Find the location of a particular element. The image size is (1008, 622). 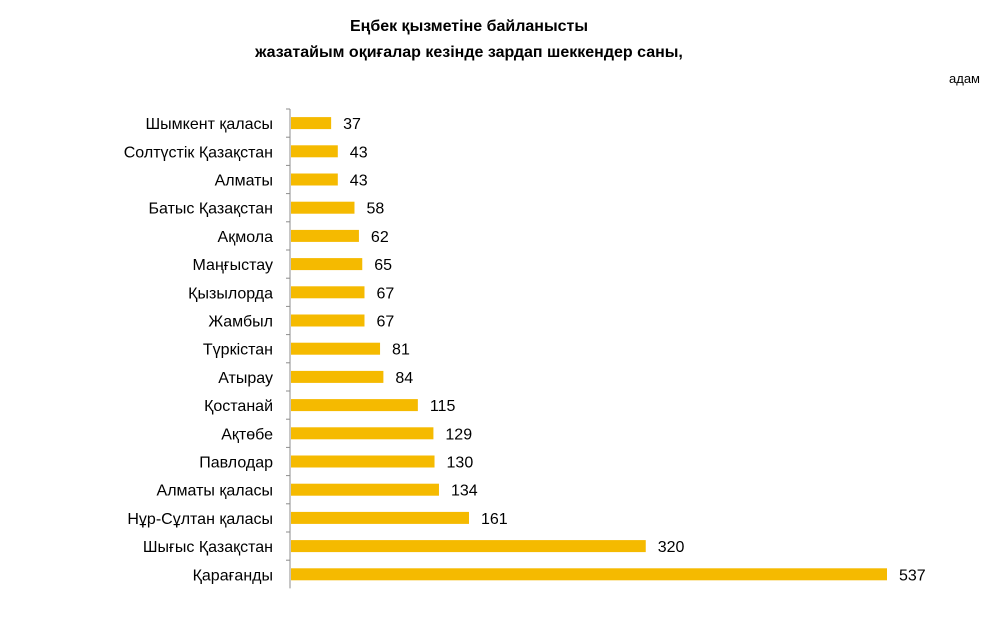

data-label: 130 is located at coordinates (460, 463).